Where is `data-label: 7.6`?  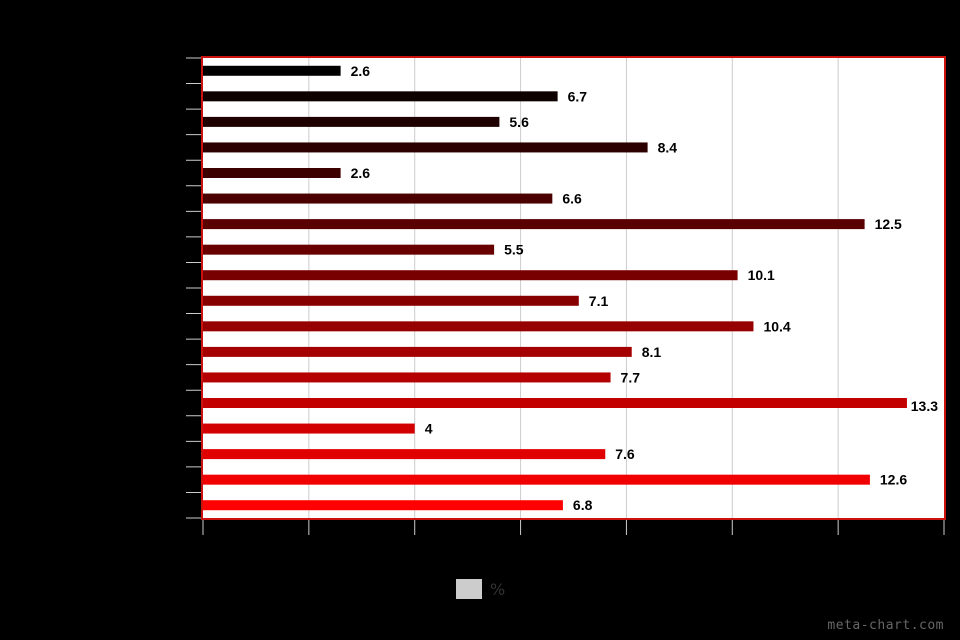
data-label: 7.6 is located at coordinates (625, 454).